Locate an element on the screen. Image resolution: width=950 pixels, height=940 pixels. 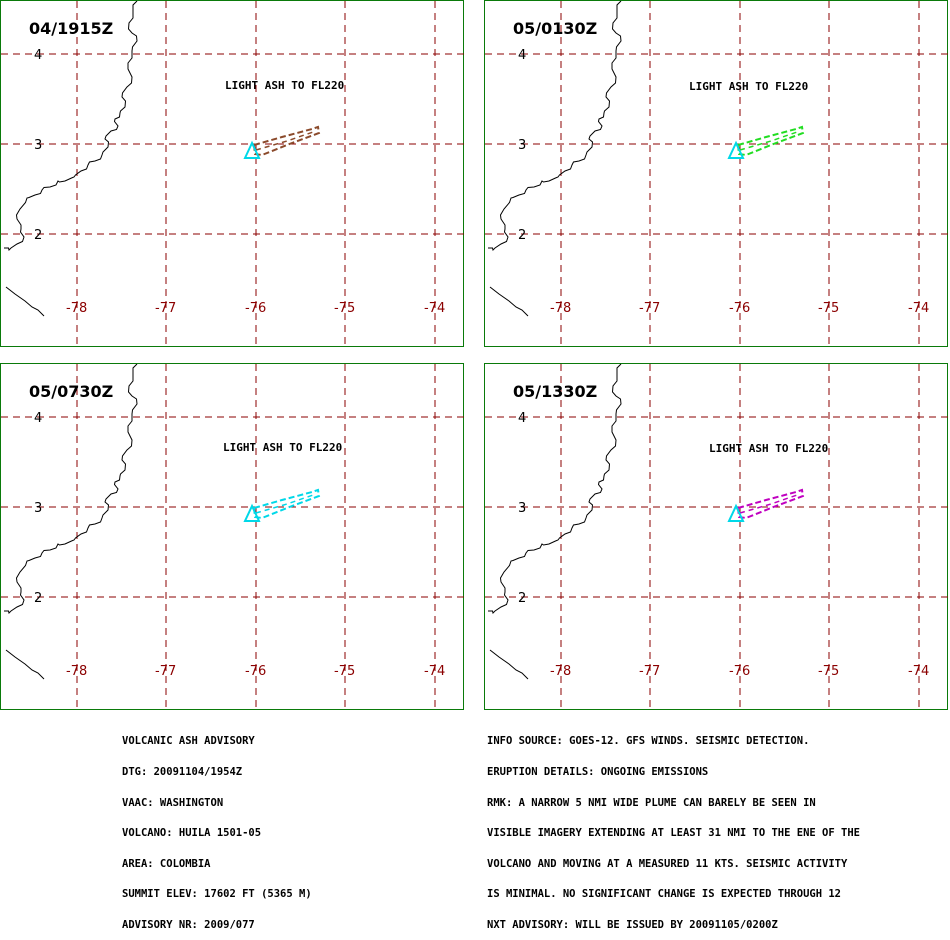
advisory-line: VAAC: WASHINGTON is located at coordinates (173, 802).